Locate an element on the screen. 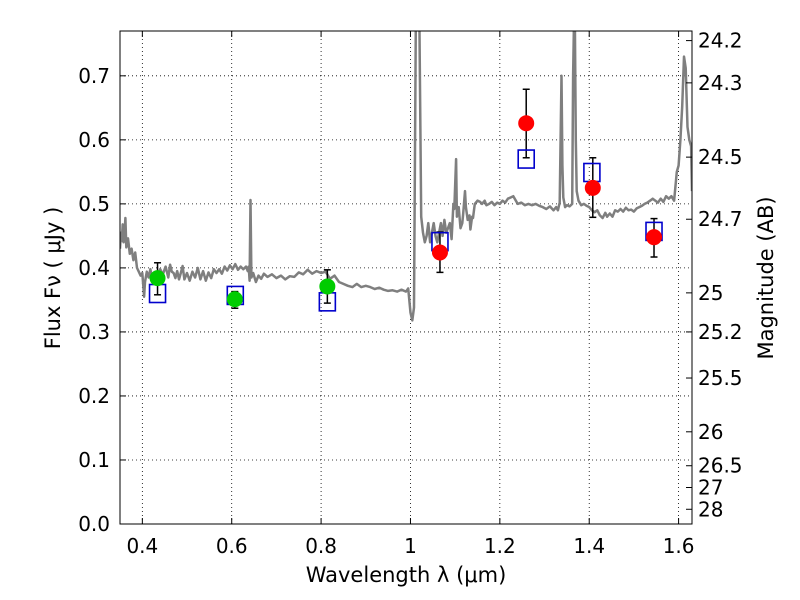 This screenshot has height=600, width=800. y-tick-label: 0.0 is located at coordinates (94, 524).